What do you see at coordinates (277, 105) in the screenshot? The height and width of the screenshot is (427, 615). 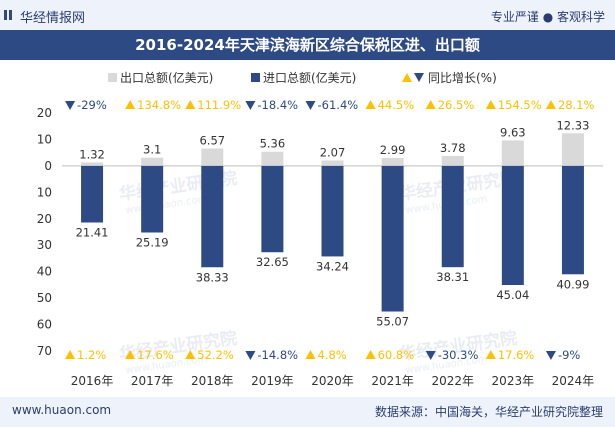 I see `export-growth-label: -18.4%` at bounding box center [277, 105].